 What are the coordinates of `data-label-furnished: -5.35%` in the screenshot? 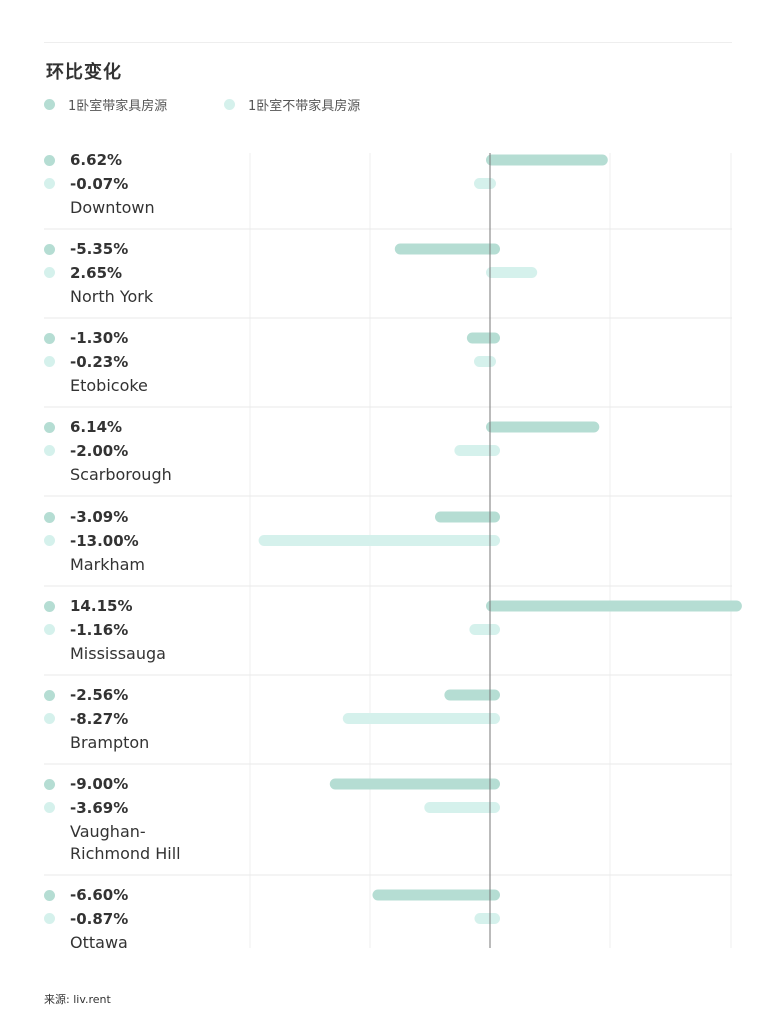 It's located at (99, 249).